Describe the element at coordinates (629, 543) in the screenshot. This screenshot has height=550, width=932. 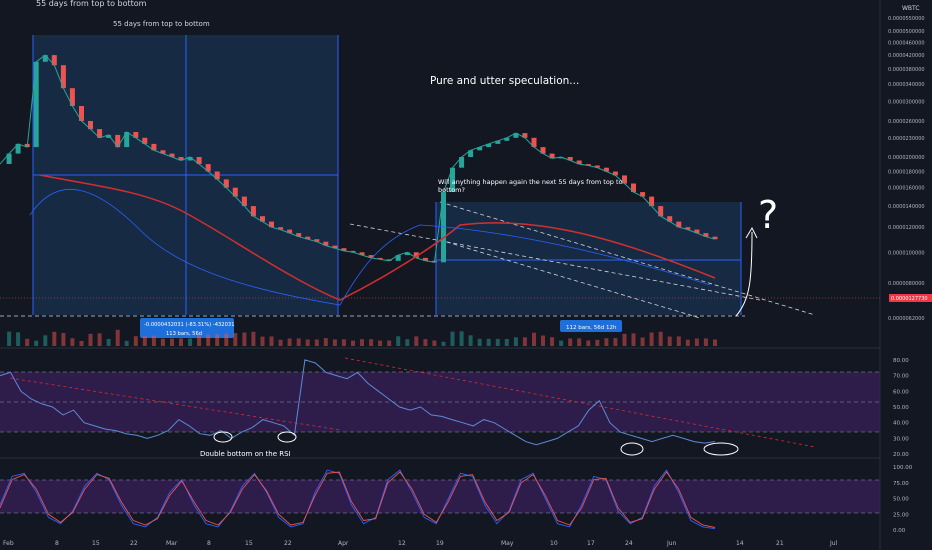
I see `time-axis-label: 24` at that location.